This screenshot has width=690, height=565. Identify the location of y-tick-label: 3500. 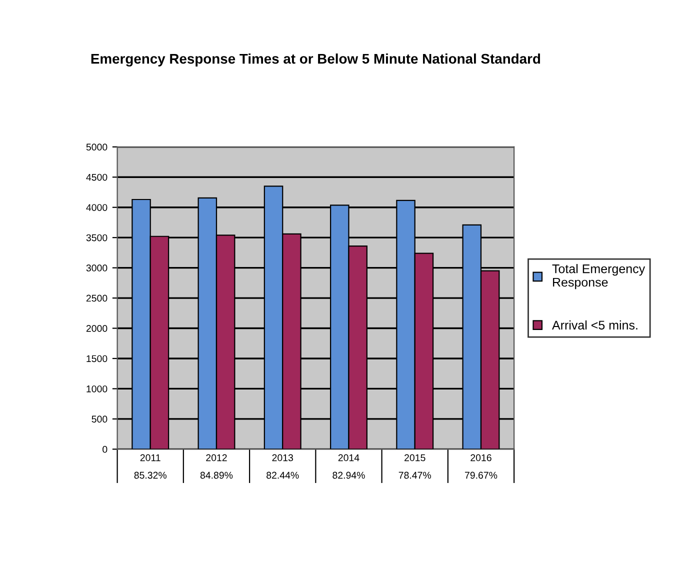
(97, 238).